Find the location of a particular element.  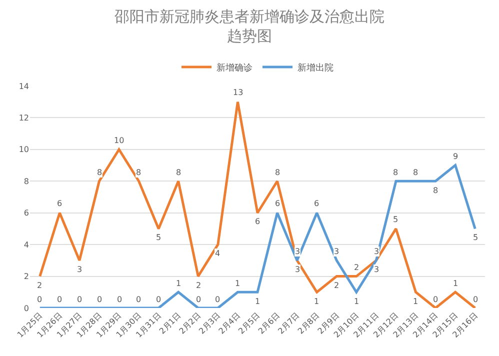

data-label: 4 is located at coordinates (217, 253).